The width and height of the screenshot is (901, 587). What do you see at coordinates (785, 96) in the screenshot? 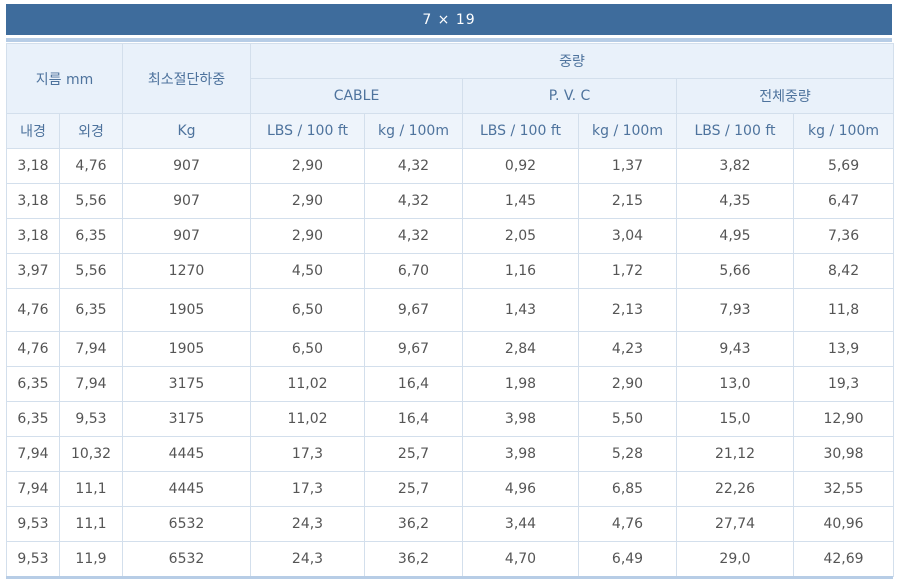
I see `header-total-weight: 전체중량` at bounding box center [785, 96].